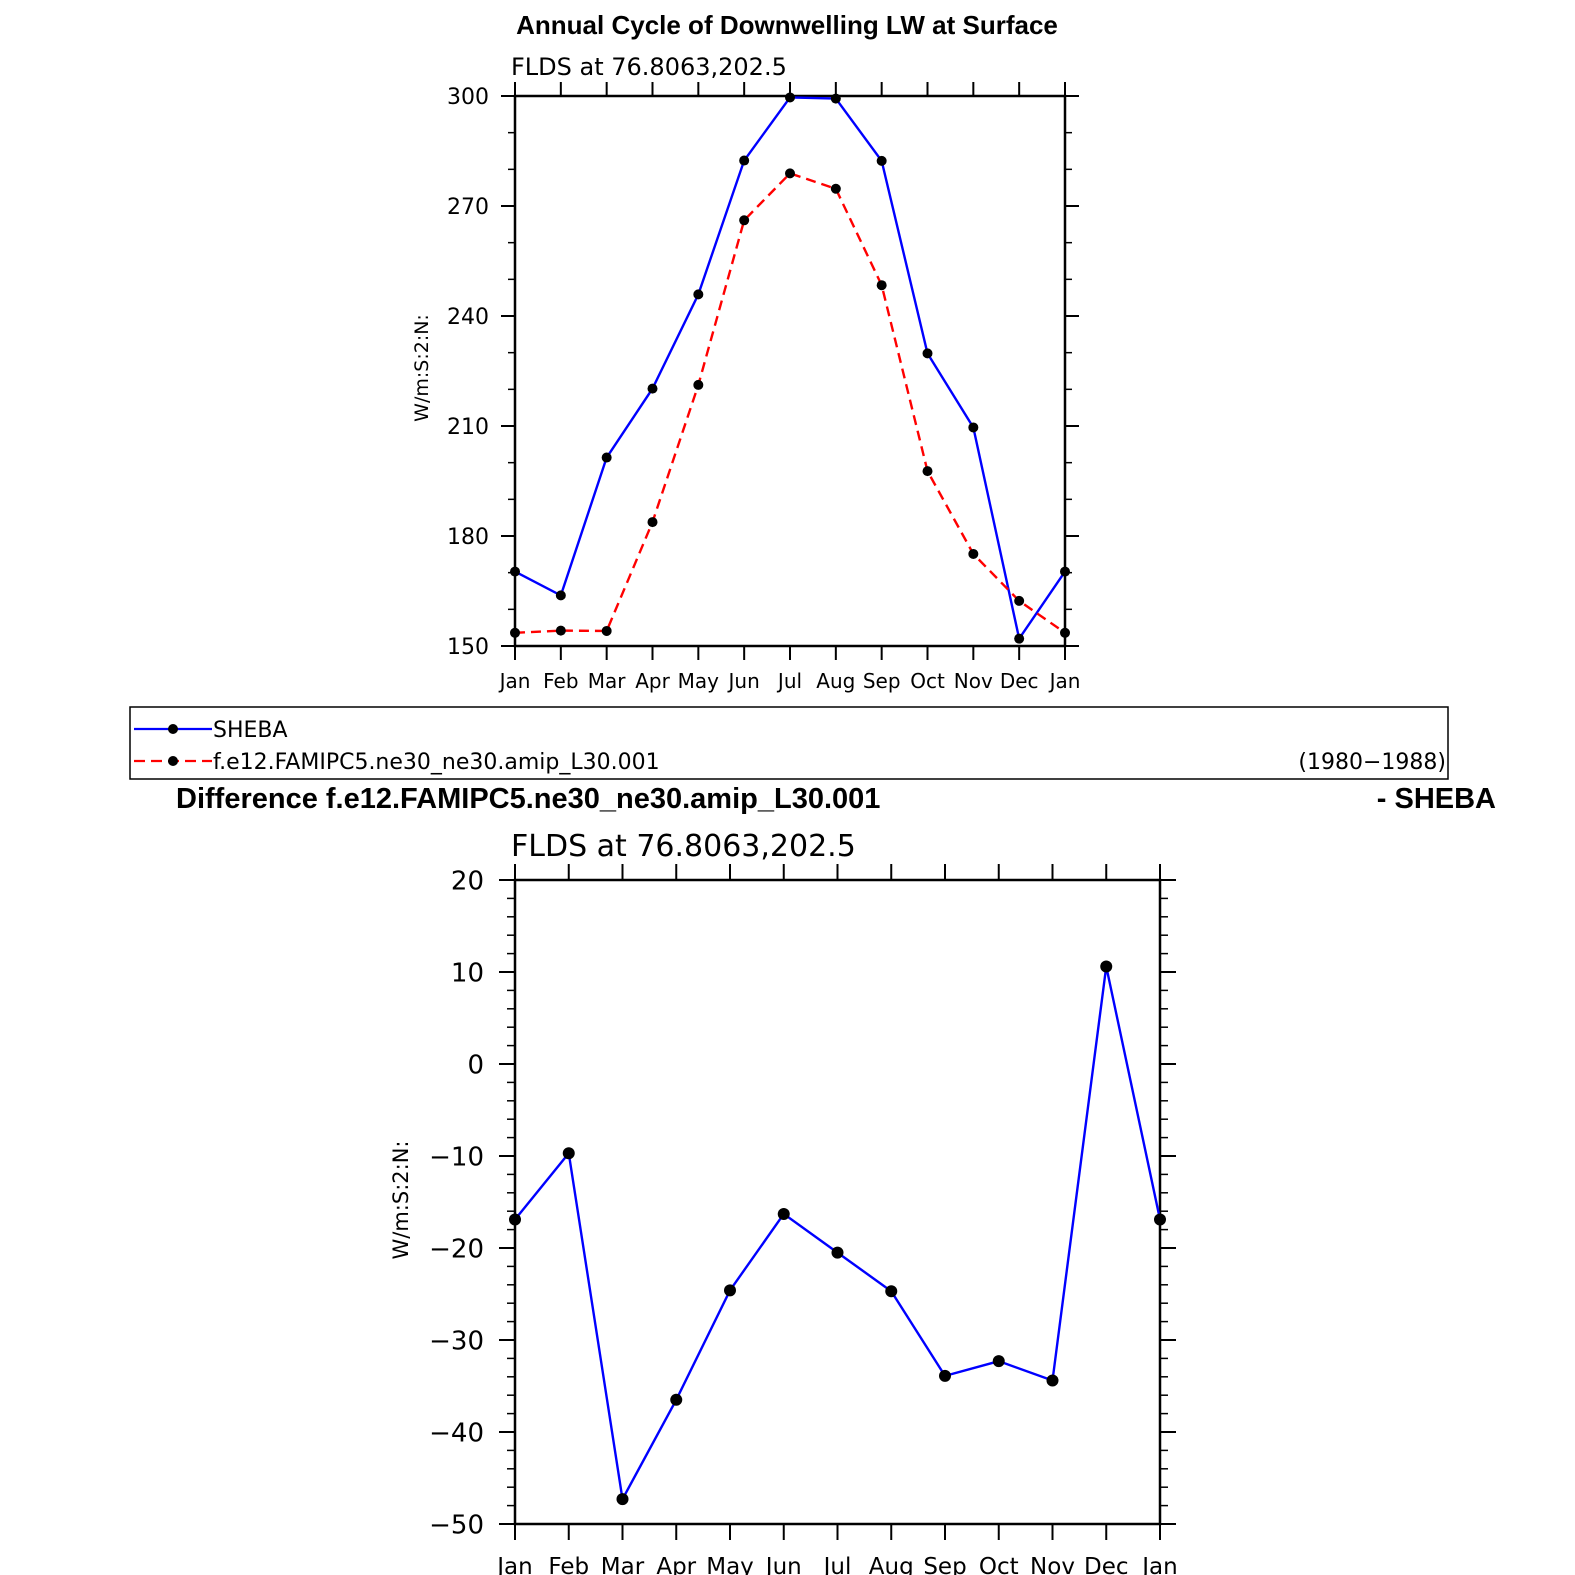  Describe the element at coordinates (730, 1564) in the screenshot. I see `chart2-xtick-label: May` at that location.